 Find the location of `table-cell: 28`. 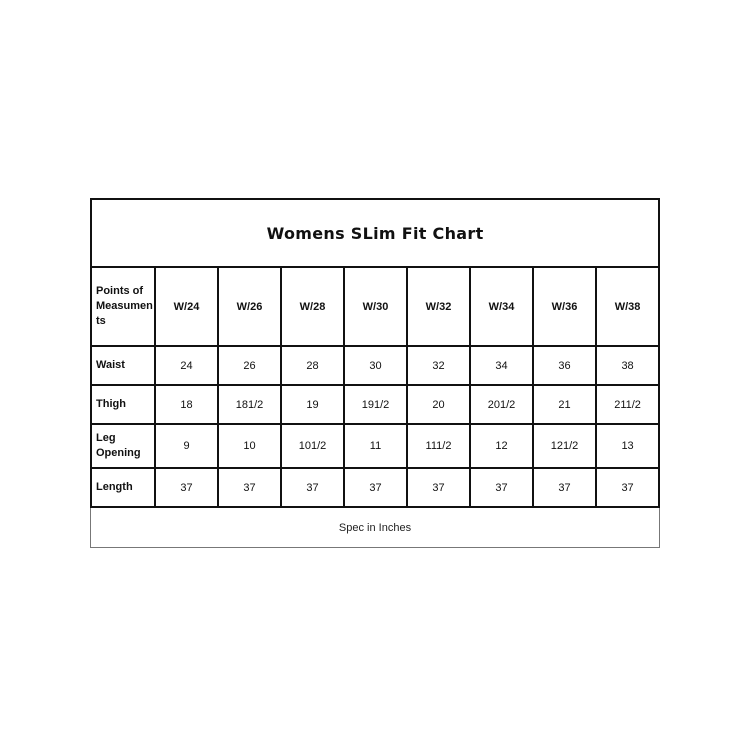

table-cell: 28 is located at coordinates (312, 365).